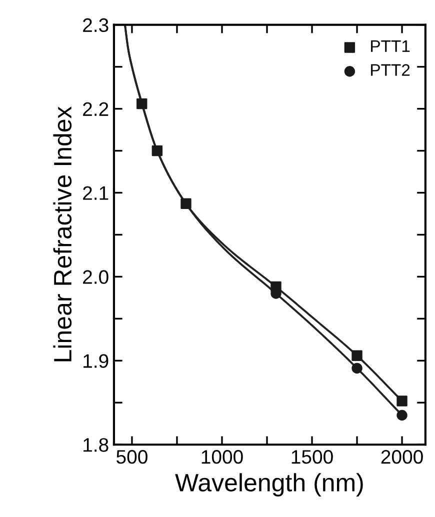 This screenshot has width=435, height=517. What do you see at coordinates (222, 457) in the screenshot?
I see `x-tick-label: 1000` at bounding box center [222, 457].